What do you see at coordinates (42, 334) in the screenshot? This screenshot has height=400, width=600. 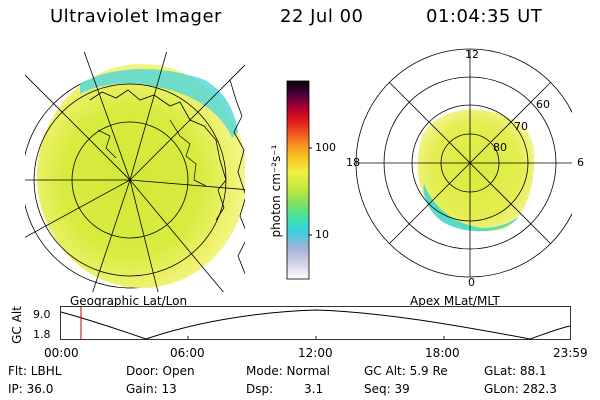 I see `altitude-ytick-bottom: 1.8` at bounding box center [42, 334].